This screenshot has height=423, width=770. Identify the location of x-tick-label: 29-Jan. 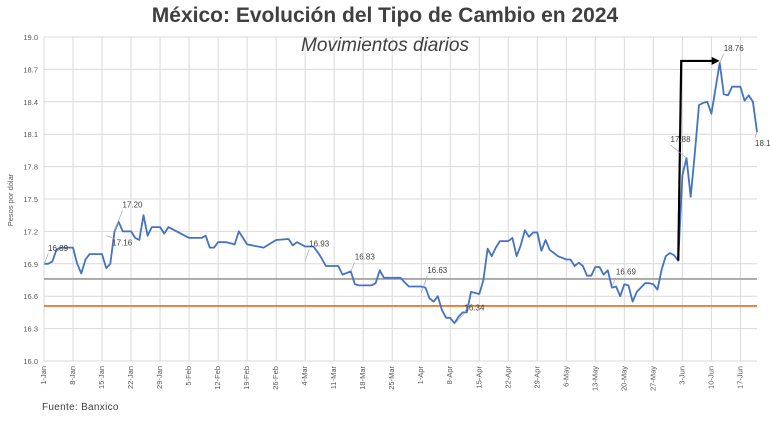
(159, 377).